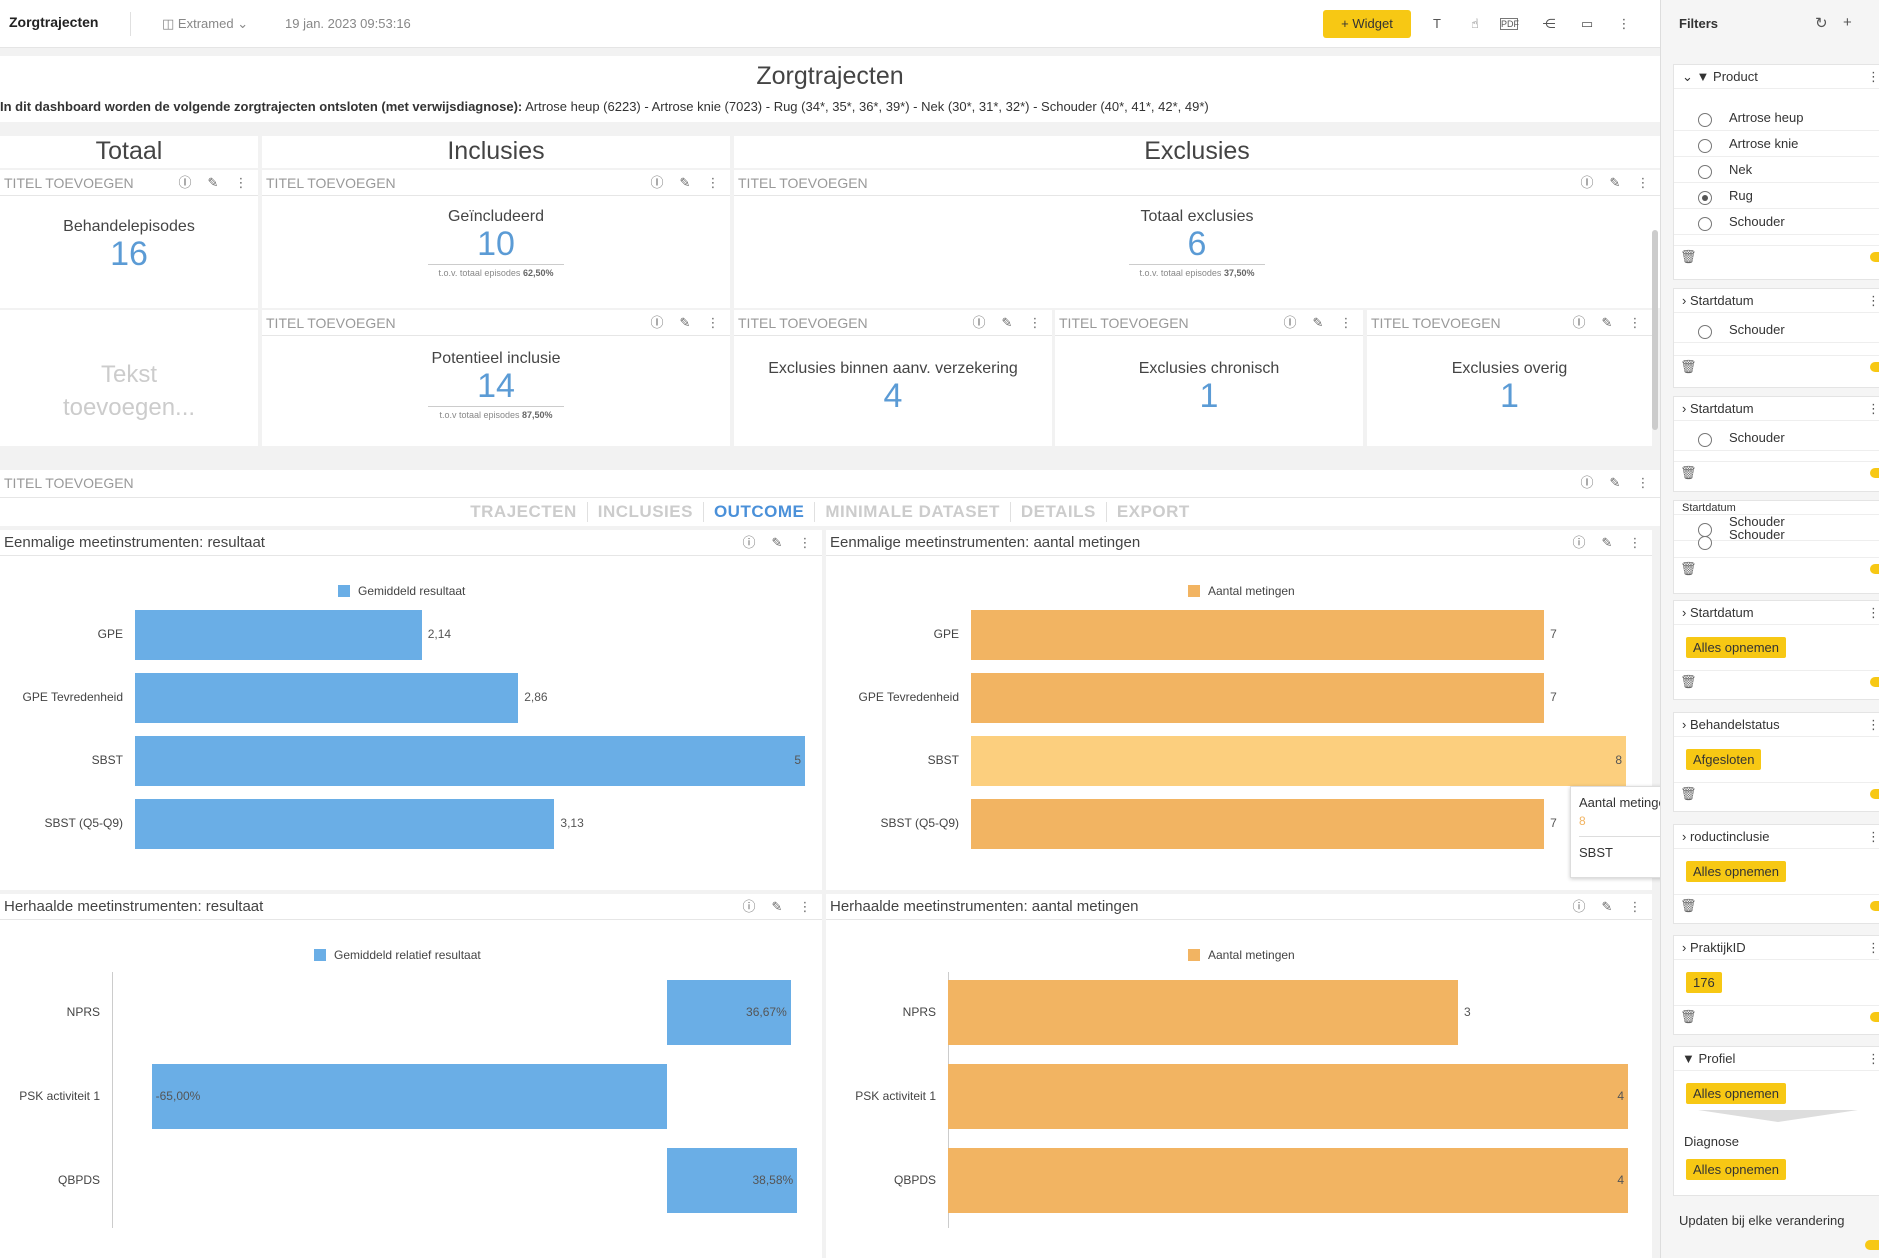 The image size is (1879, 1258). Describe the element at coordinates (1776, 539) in the screenshot. I see `option-schouder: Schouder` at that location.